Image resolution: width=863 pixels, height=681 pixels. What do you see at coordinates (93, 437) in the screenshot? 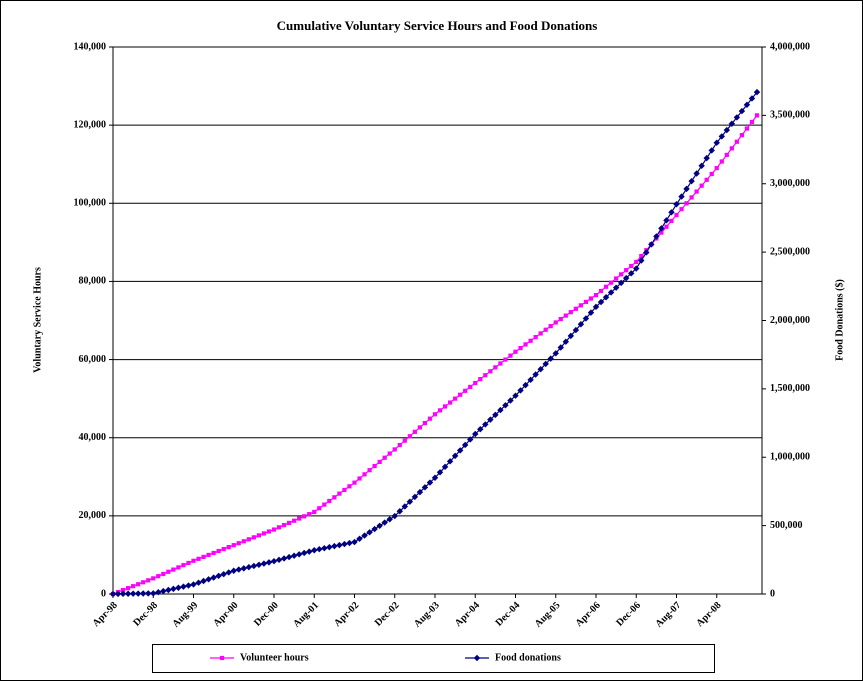
I see `y-tick-label: 40,000` at bounding box center [93, 437].